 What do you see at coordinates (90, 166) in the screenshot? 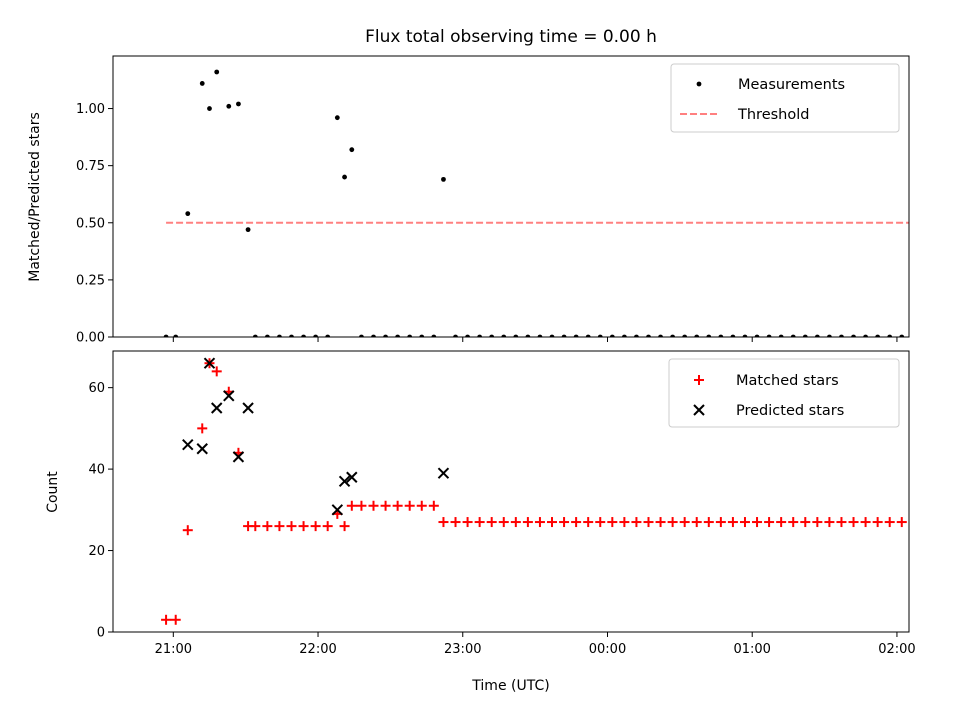
I see `y-tick-label: 0.75` at bounding box center [90, 166].